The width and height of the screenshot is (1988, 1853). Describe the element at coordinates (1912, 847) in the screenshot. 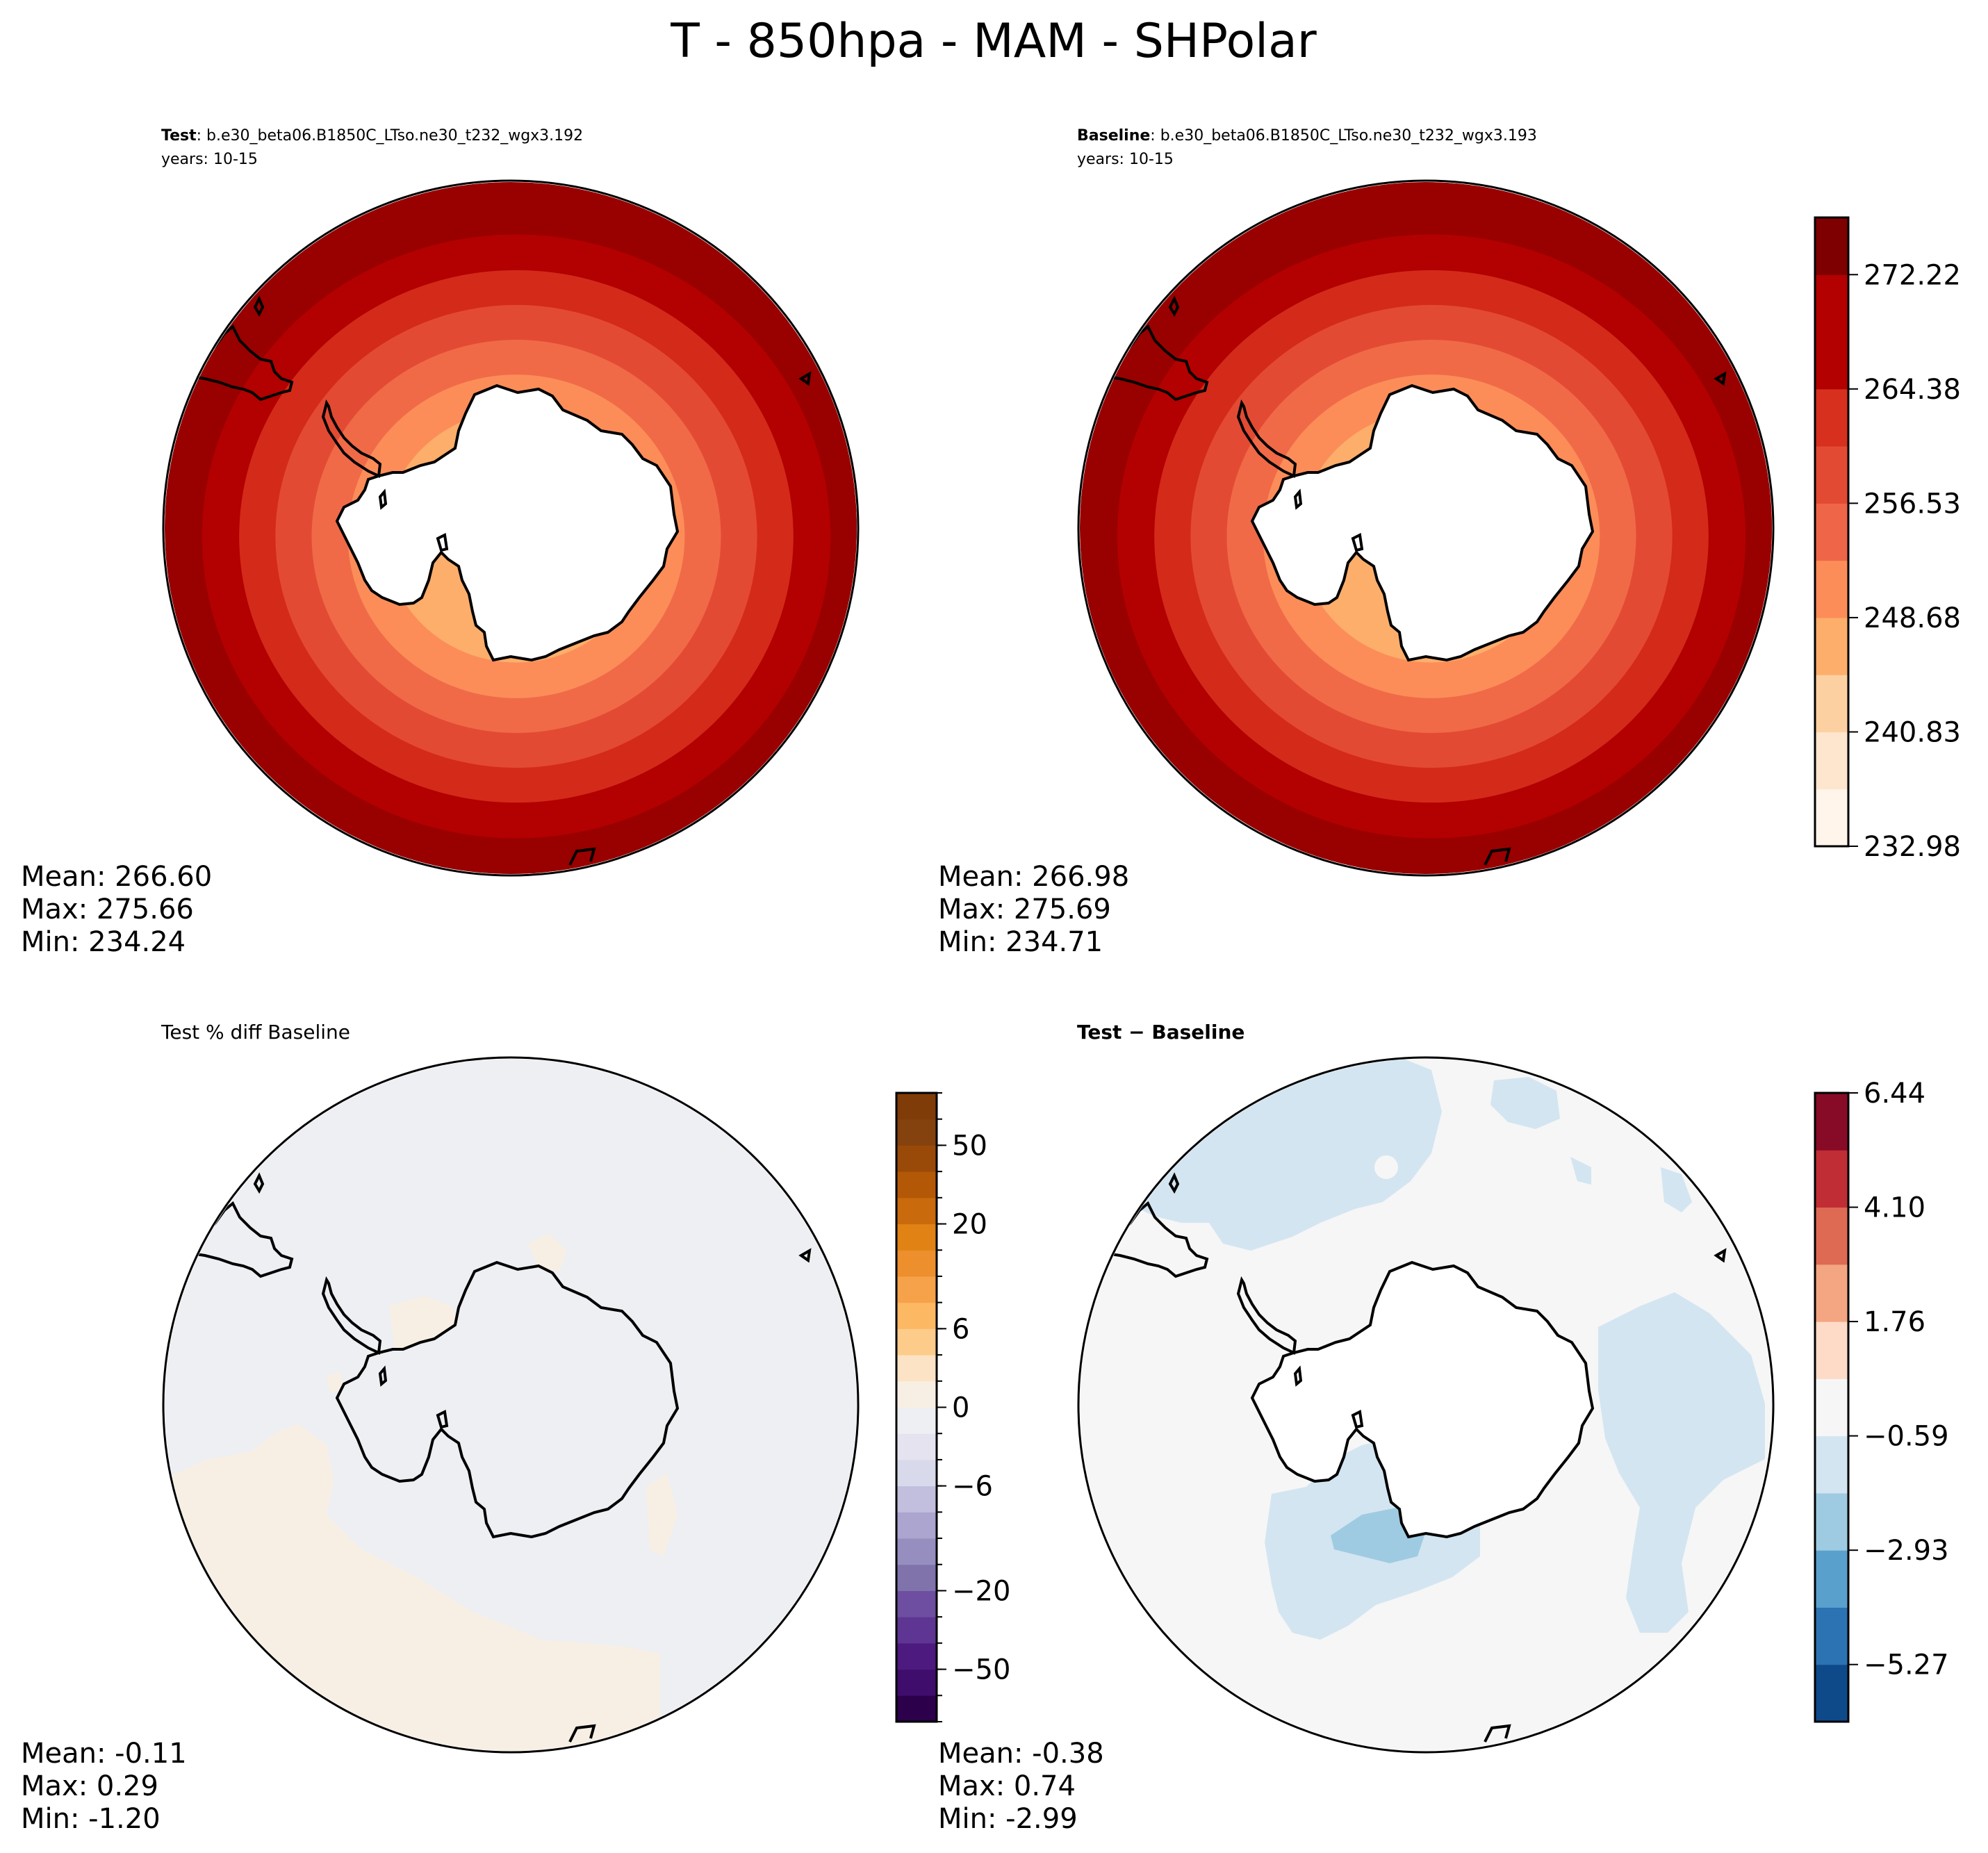

I see `colorbar-tick-label: 232.98` at that location.